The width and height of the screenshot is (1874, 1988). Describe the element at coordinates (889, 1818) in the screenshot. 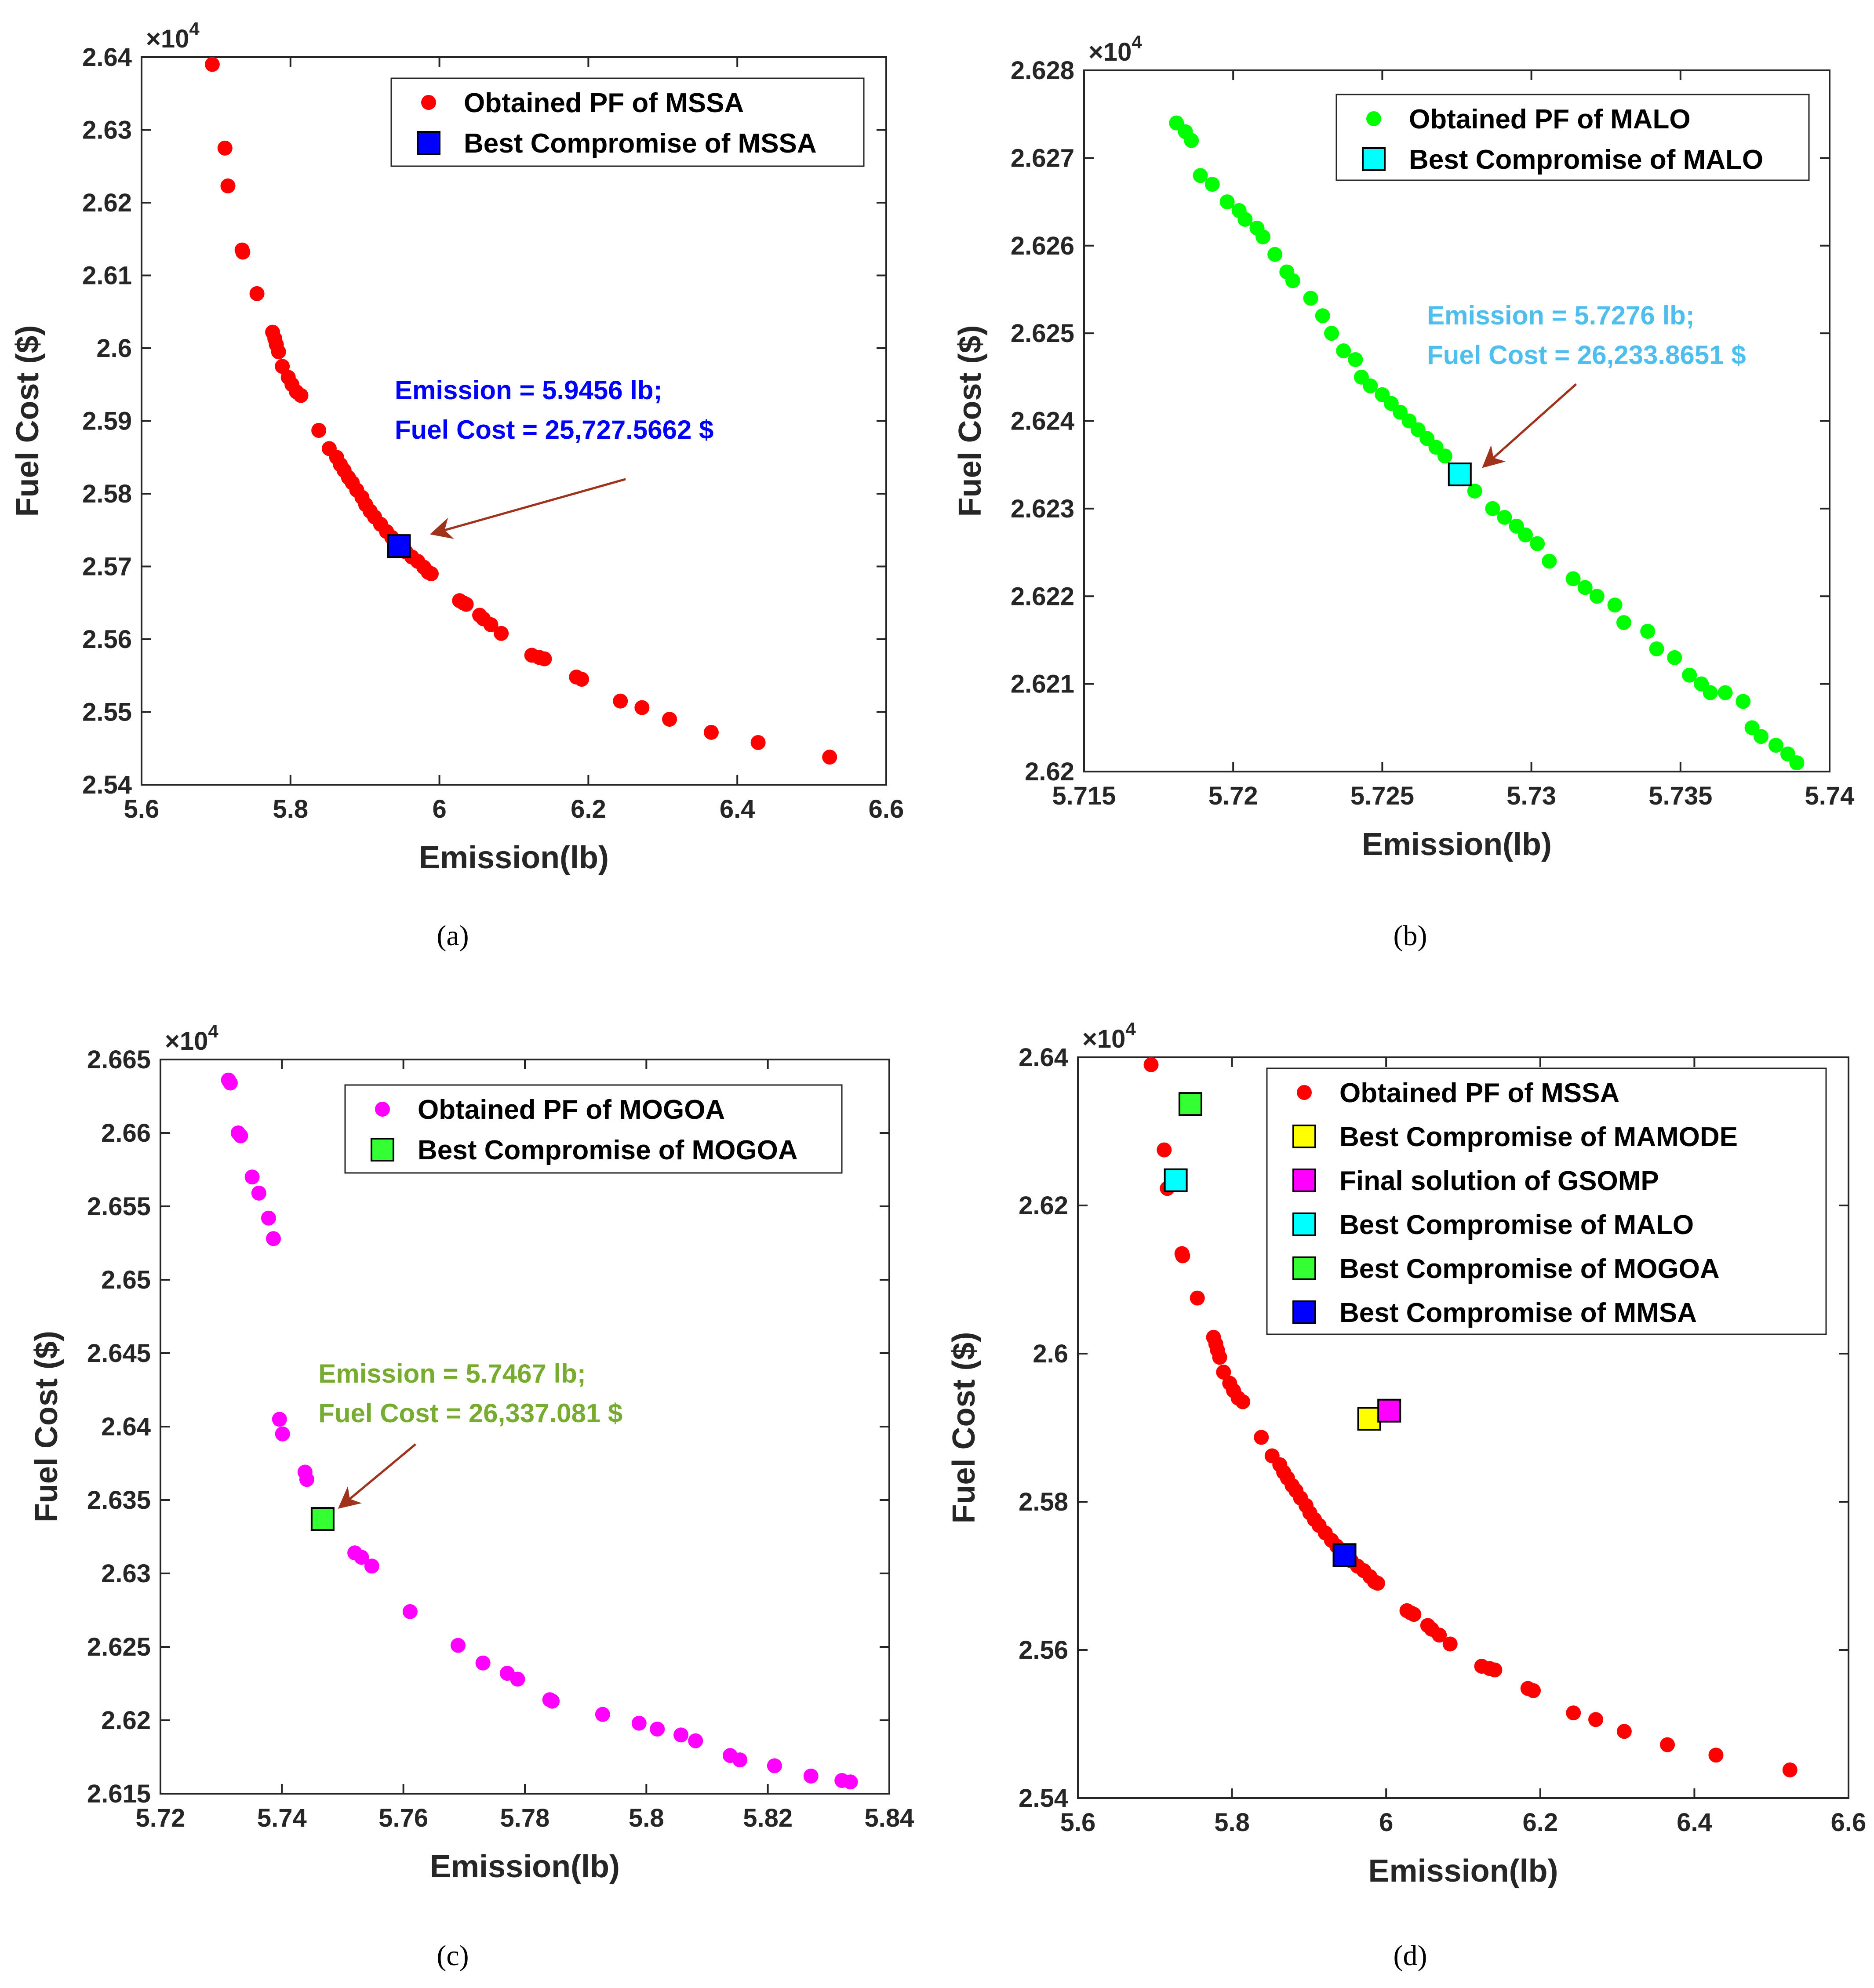

I see `x-tick-label: 5.84` at that location.